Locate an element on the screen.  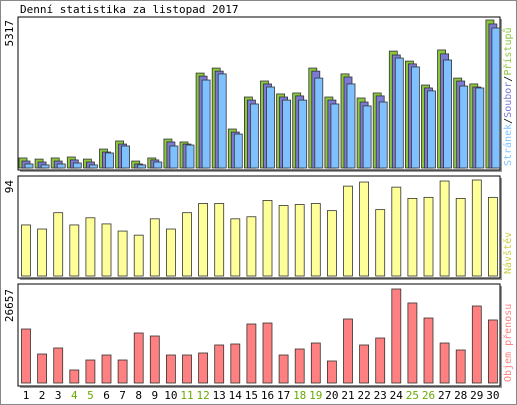
x-tick-label: 12 is located at coordinates (202, 395).